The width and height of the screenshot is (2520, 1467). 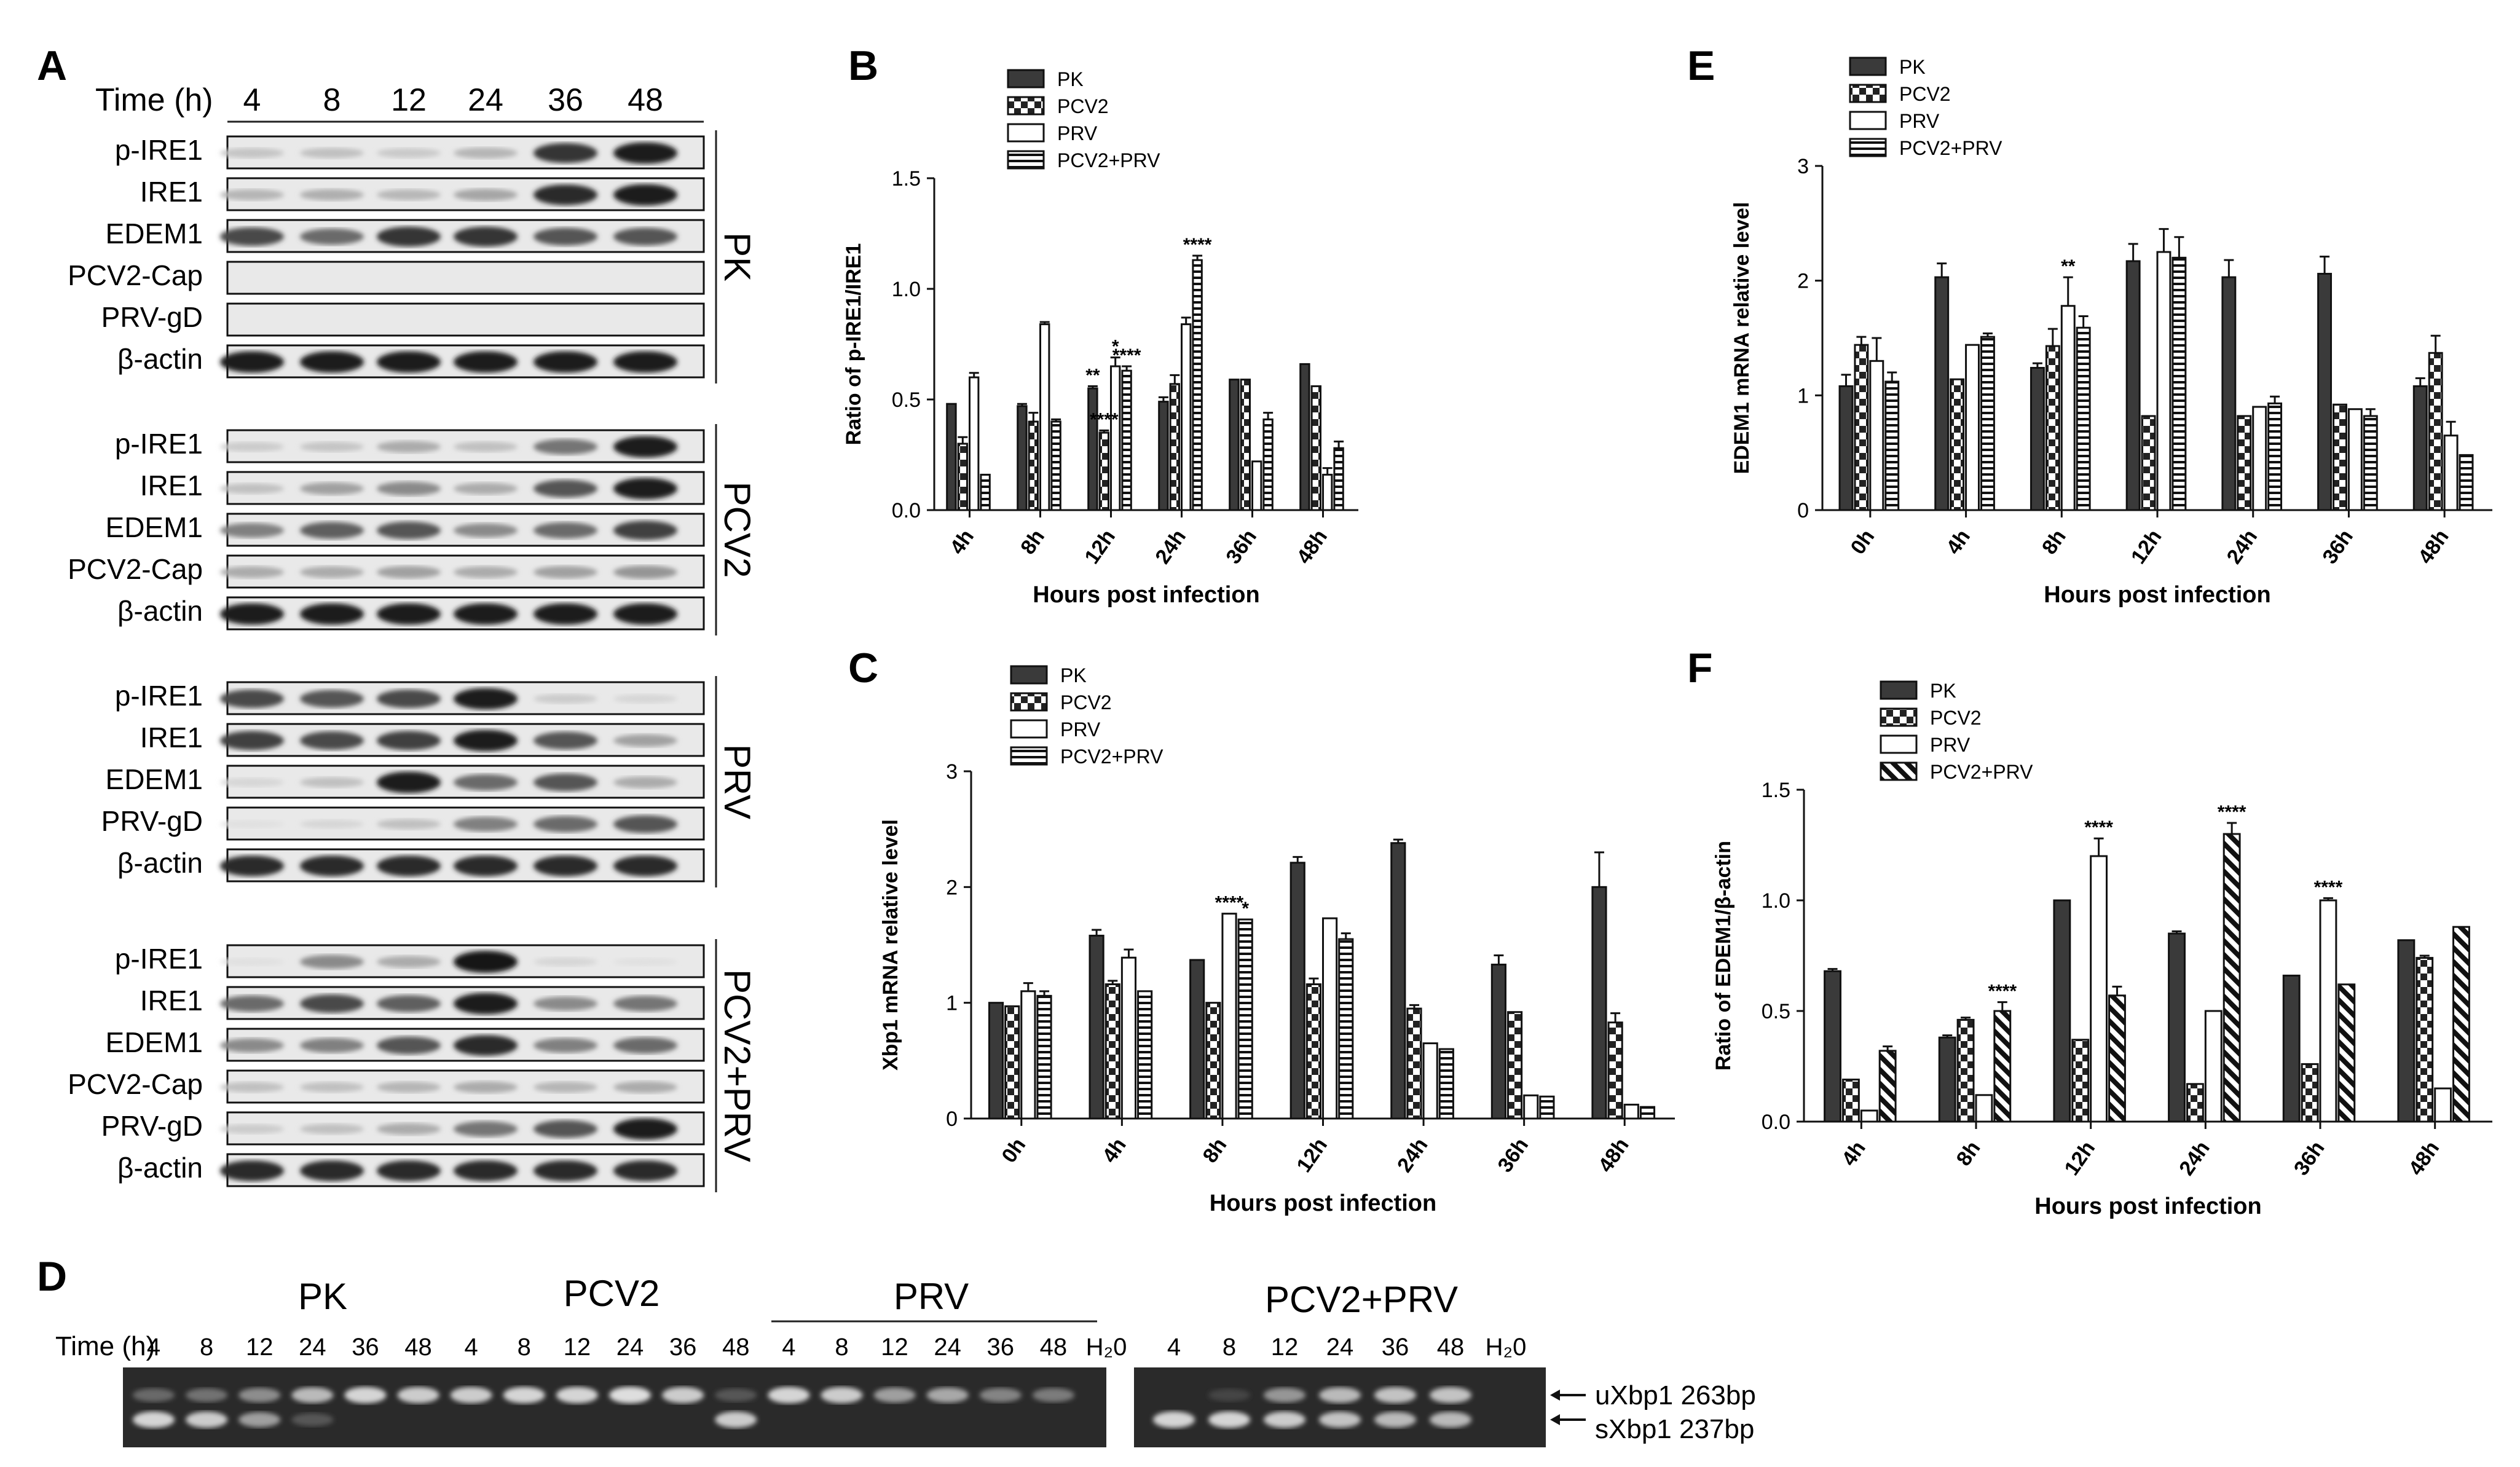 I want to click on legend-item: PCV2, so click(x=1061, y=702).